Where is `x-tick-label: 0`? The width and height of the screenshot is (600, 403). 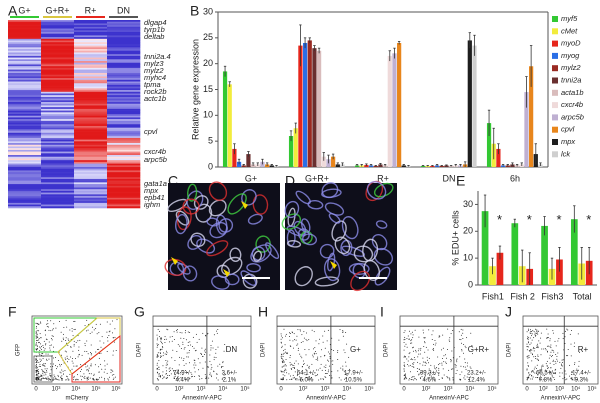 x-tick-label: 0 is located at coordinates (404, 390).